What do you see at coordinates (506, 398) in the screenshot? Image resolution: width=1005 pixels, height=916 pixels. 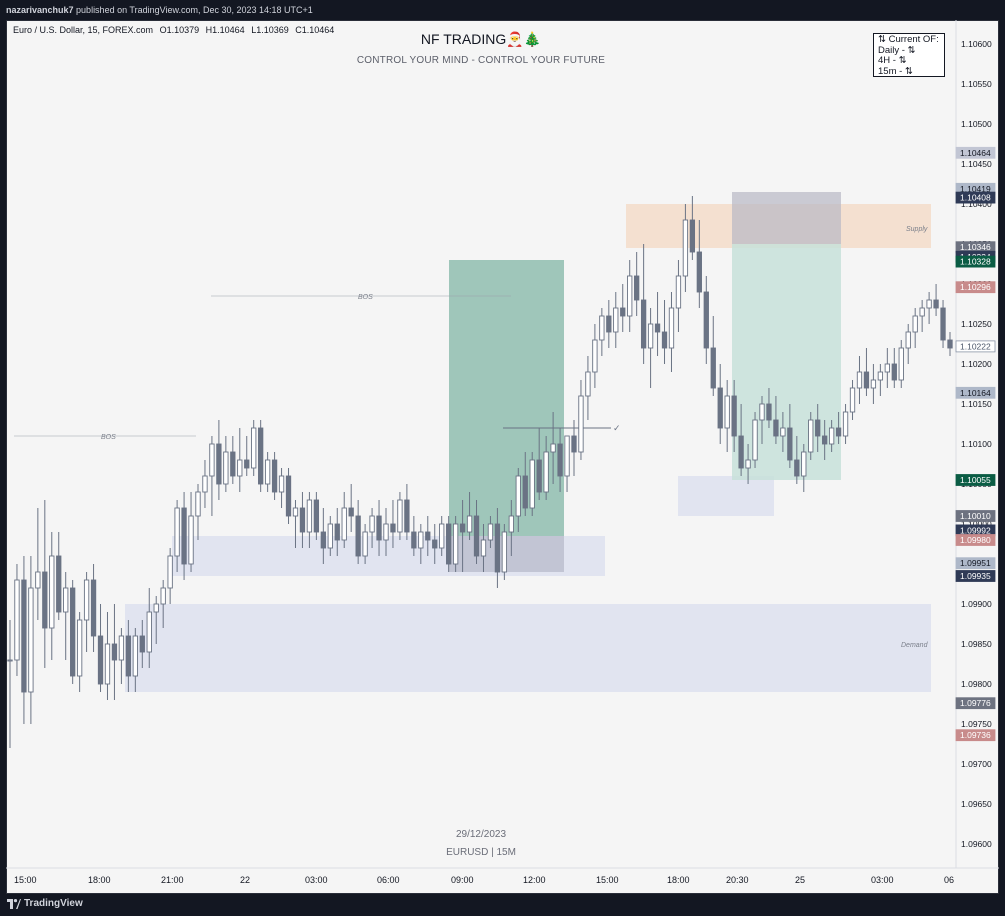 I see `long-position-profit-zone` at bounding box center [506, 398].